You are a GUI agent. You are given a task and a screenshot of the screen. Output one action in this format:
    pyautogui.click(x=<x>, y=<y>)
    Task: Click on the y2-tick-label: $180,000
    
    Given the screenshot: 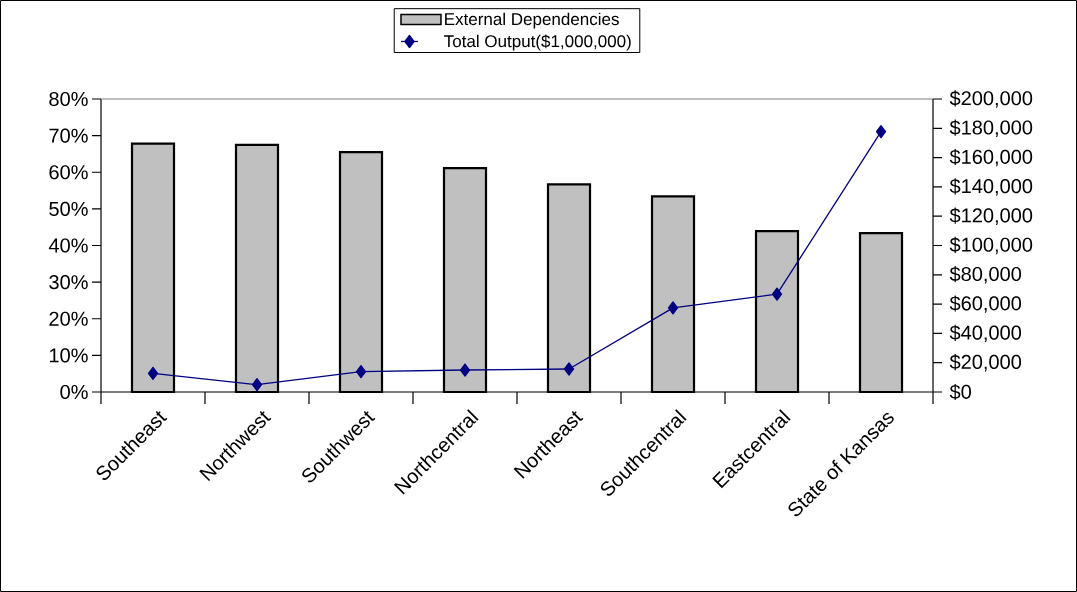 What is the action you would take?
    pyautogui.click(x=991, y=128)
    